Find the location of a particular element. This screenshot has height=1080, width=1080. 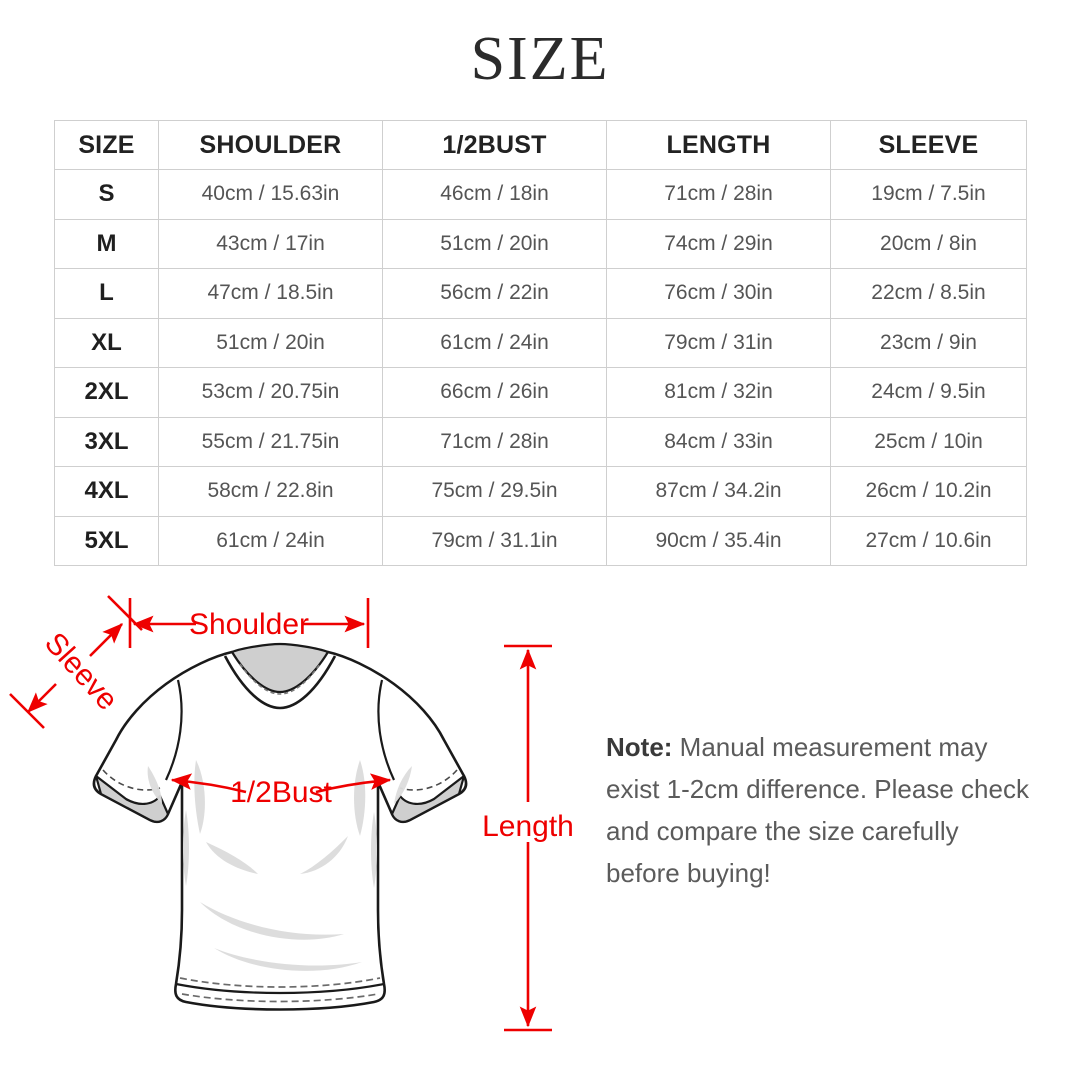

cell-size: 3XL is located at coordinates (106, 441).